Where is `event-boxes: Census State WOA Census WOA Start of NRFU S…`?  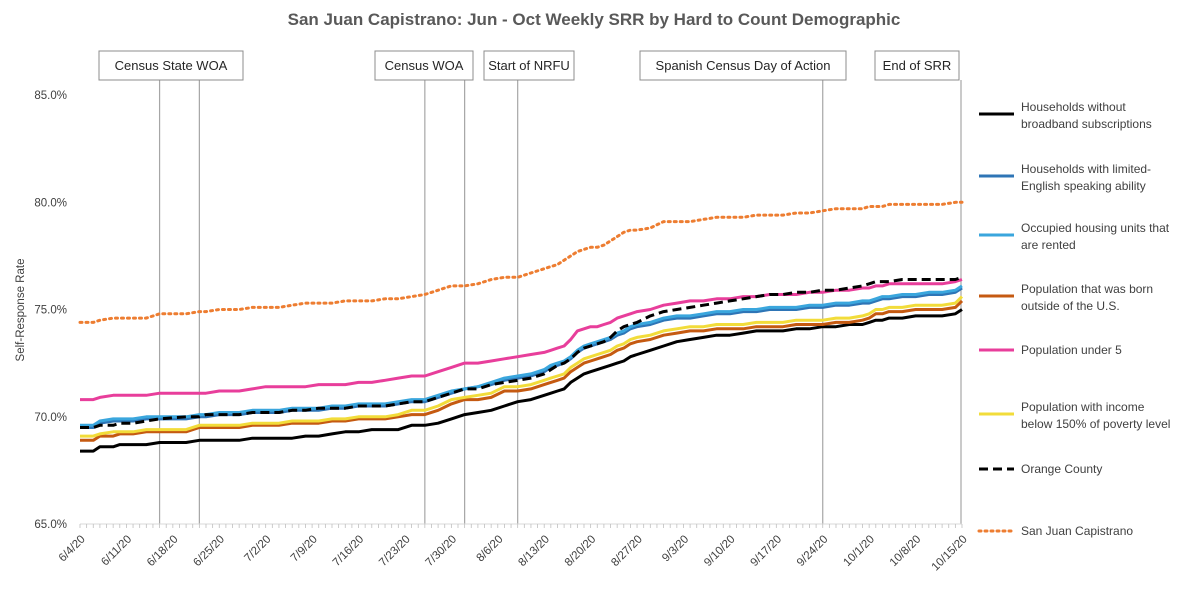
event-boxes: Census State WOA Census WOA Start of NRFU S… is located at coordinates (529, 65).